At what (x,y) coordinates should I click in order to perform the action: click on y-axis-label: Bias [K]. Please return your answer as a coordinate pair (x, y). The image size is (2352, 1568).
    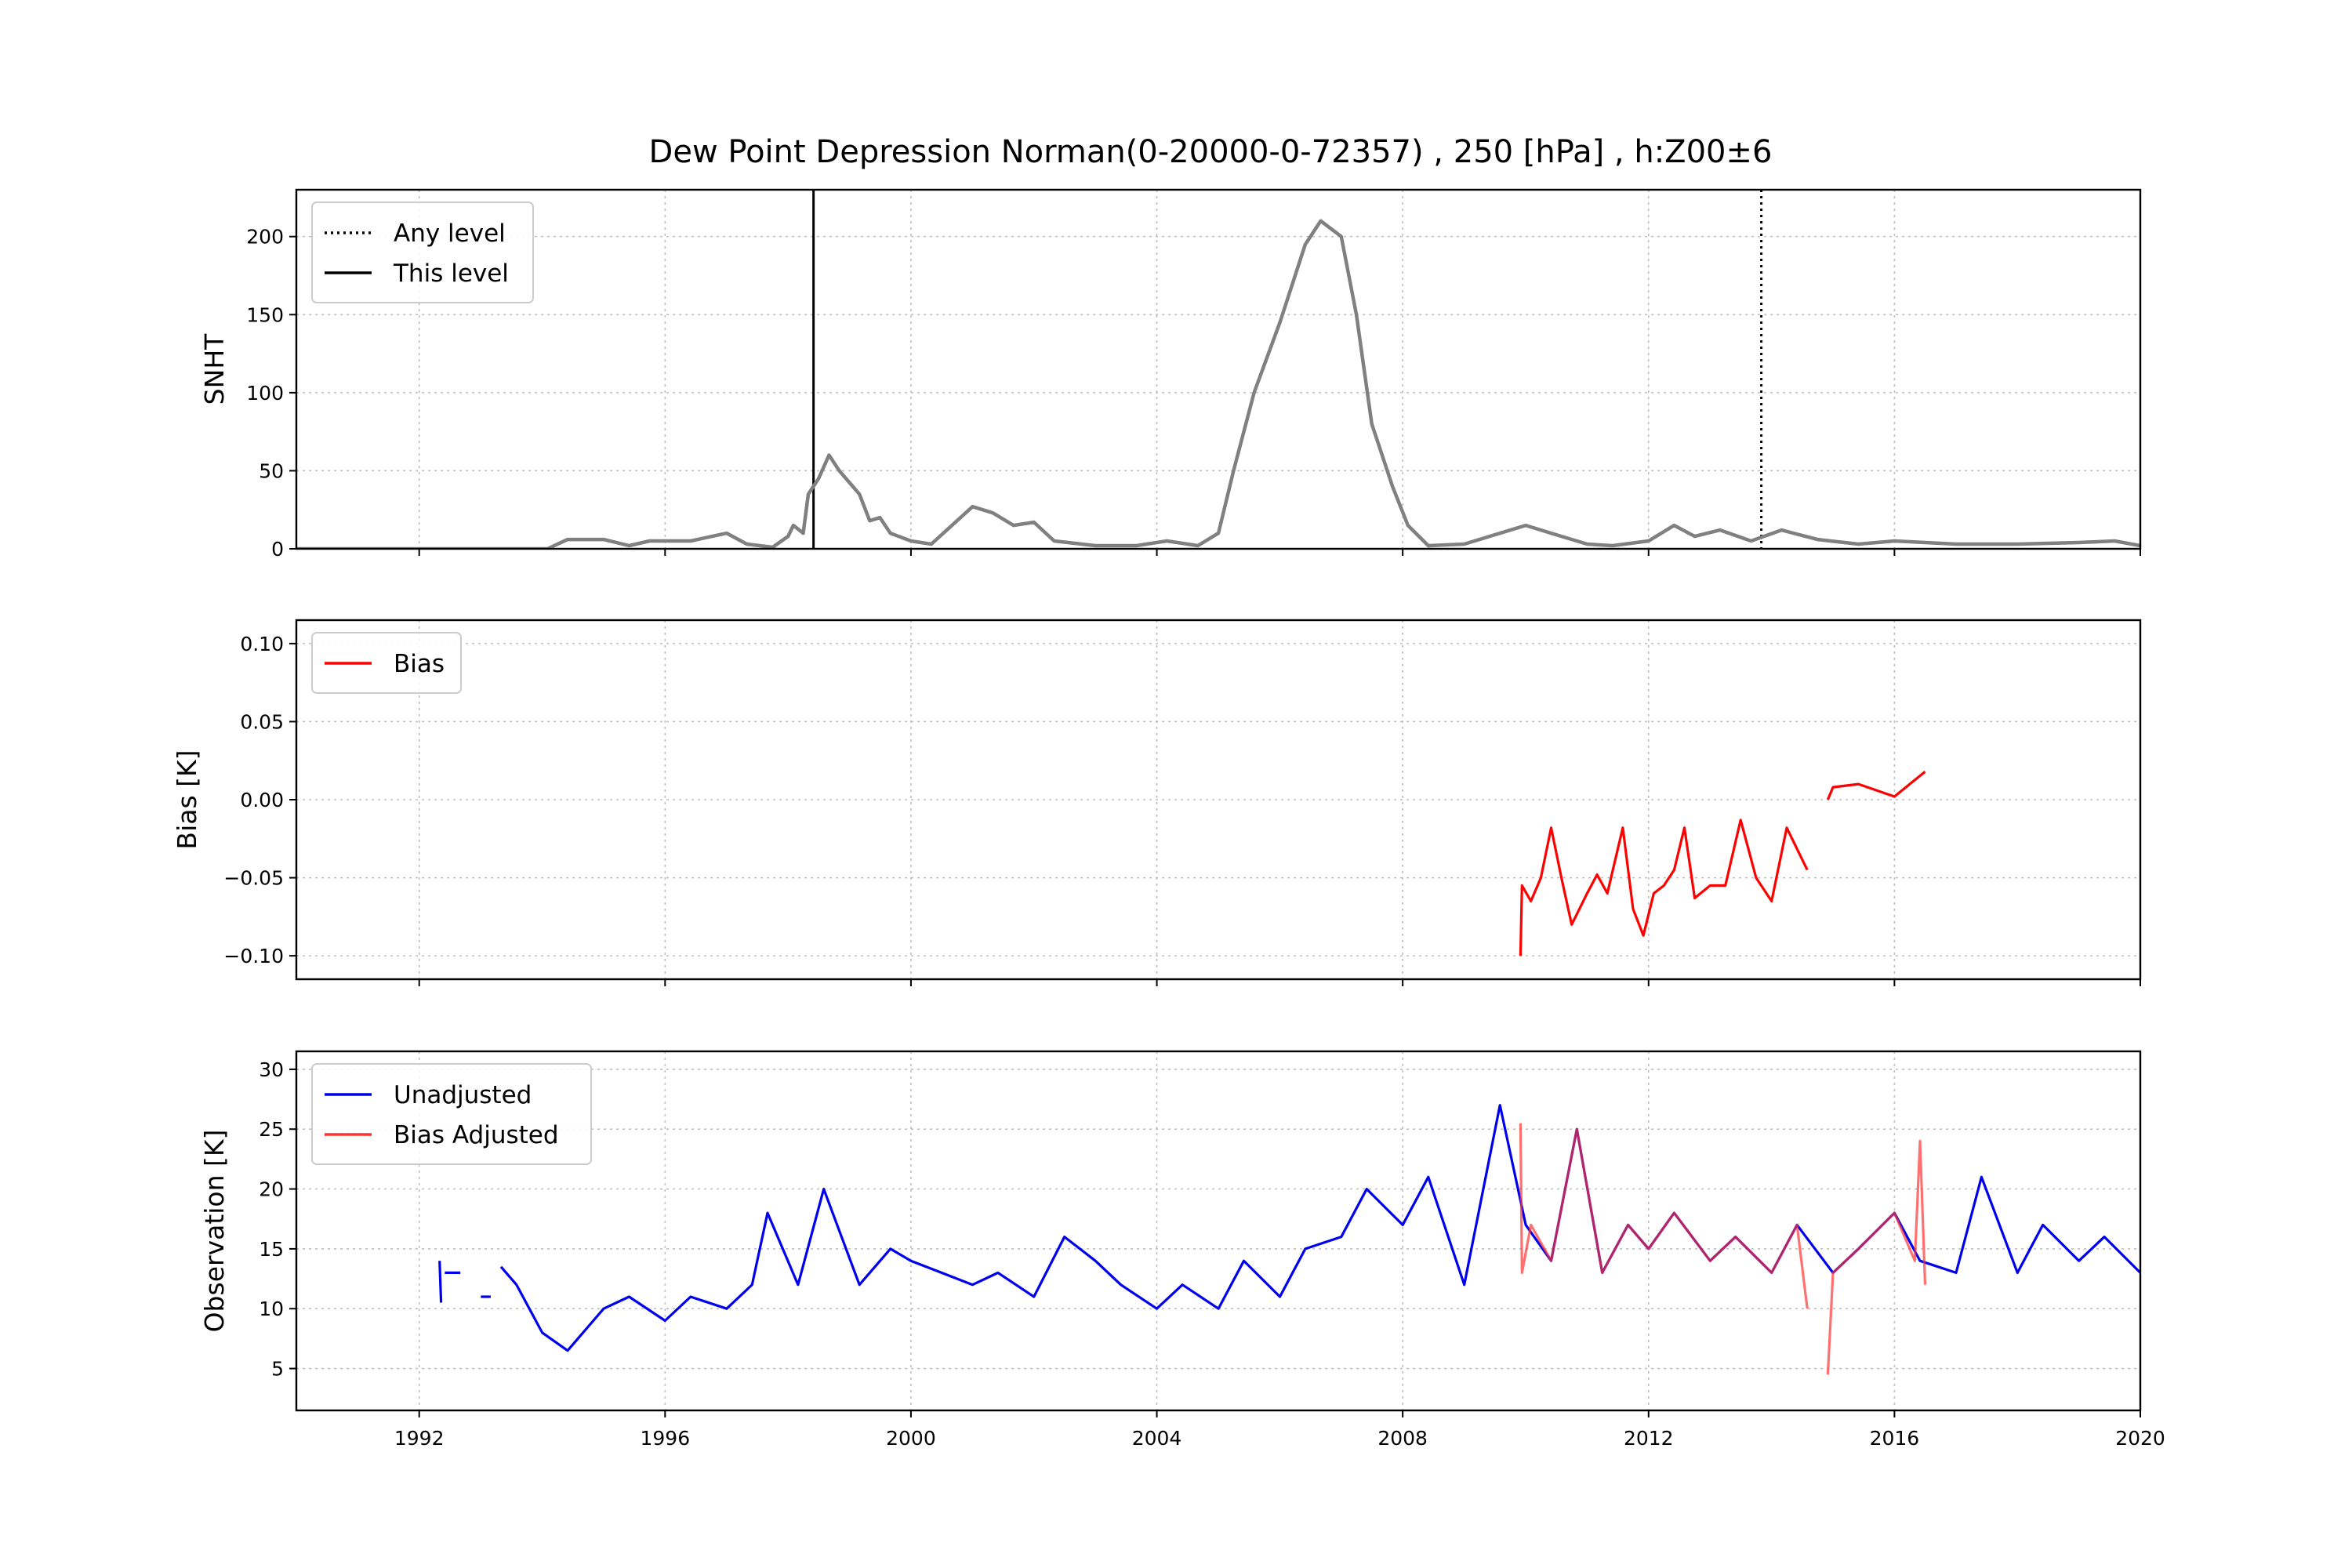
    Looking at the image, I should click on (187, 799).